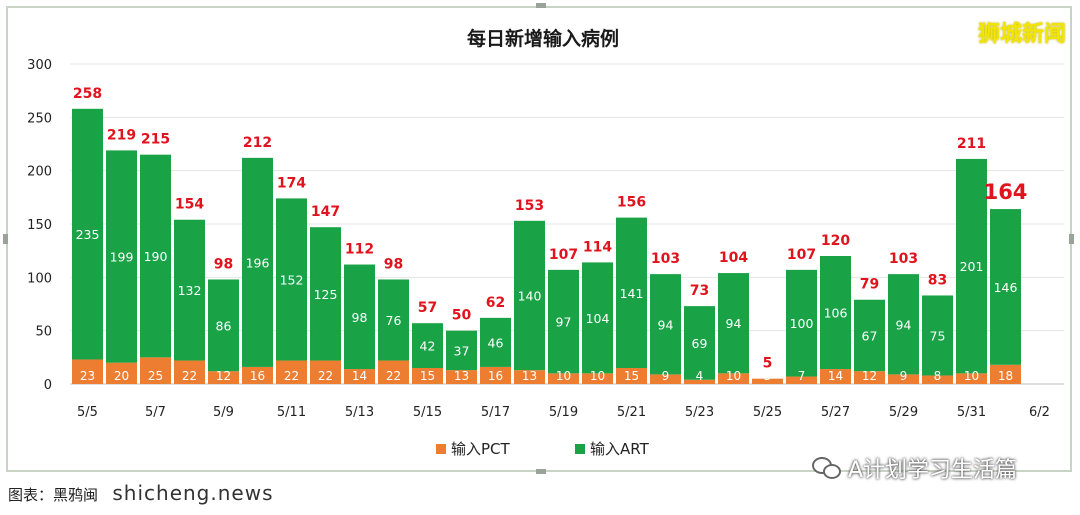 This screenshot has height=515, width=1080. I want to click on resize-handle-top, so click(541, 5).